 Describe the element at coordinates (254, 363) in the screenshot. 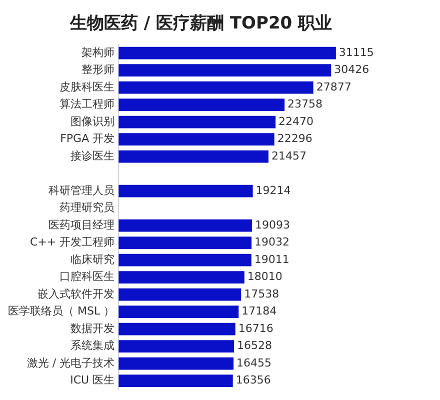

I see `data-label: 16455` at that location.